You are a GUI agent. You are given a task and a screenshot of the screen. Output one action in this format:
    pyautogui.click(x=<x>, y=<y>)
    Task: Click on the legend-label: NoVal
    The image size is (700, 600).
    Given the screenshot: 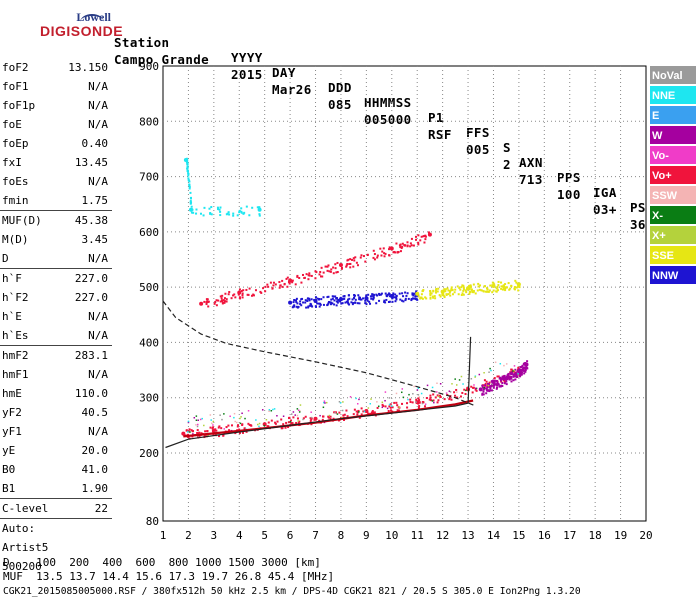 What is the action you would take?
    pyautogui.click(x=667, y=76)
    